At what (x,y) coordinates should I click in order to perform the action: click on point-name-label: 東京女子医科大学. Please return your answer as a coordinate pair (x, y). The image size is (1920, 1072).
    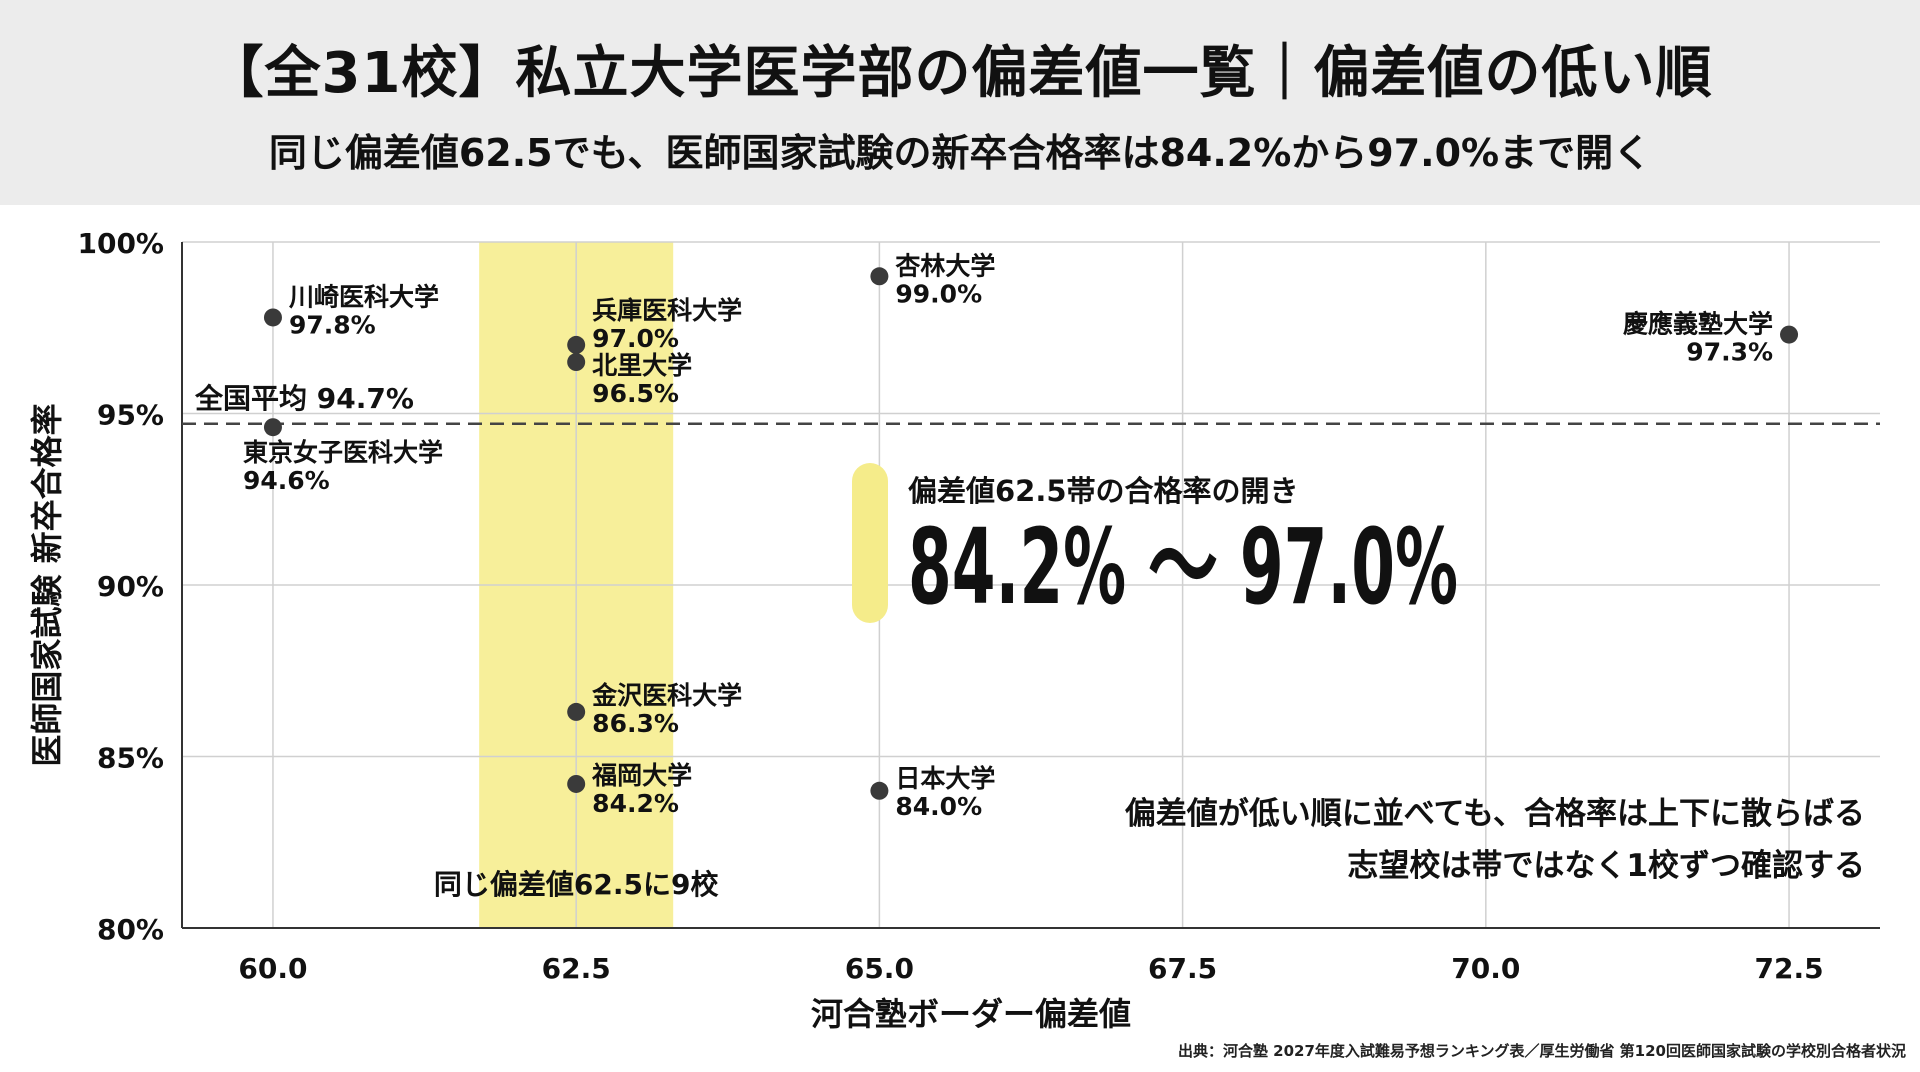
    Looking at the image, I should click on (343, 452).